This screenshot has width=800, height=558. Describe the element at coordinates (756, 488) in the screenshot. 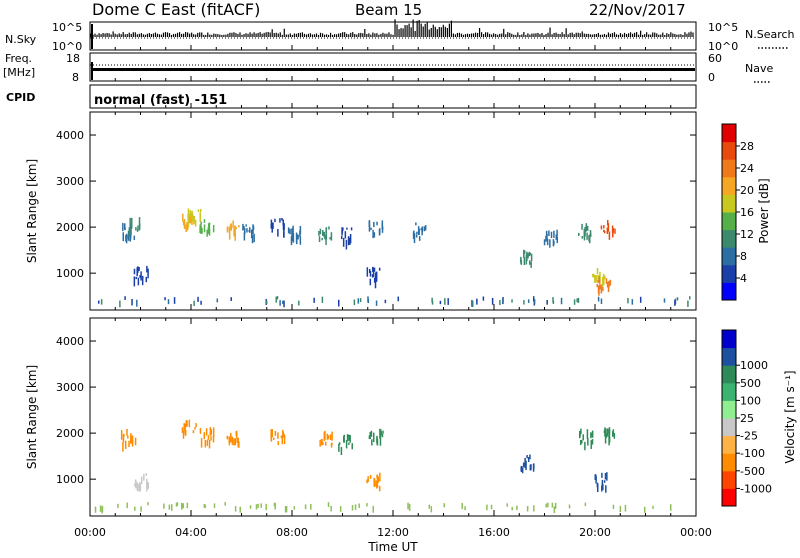

I see `colorbar-tick-label: -1000` at that location.